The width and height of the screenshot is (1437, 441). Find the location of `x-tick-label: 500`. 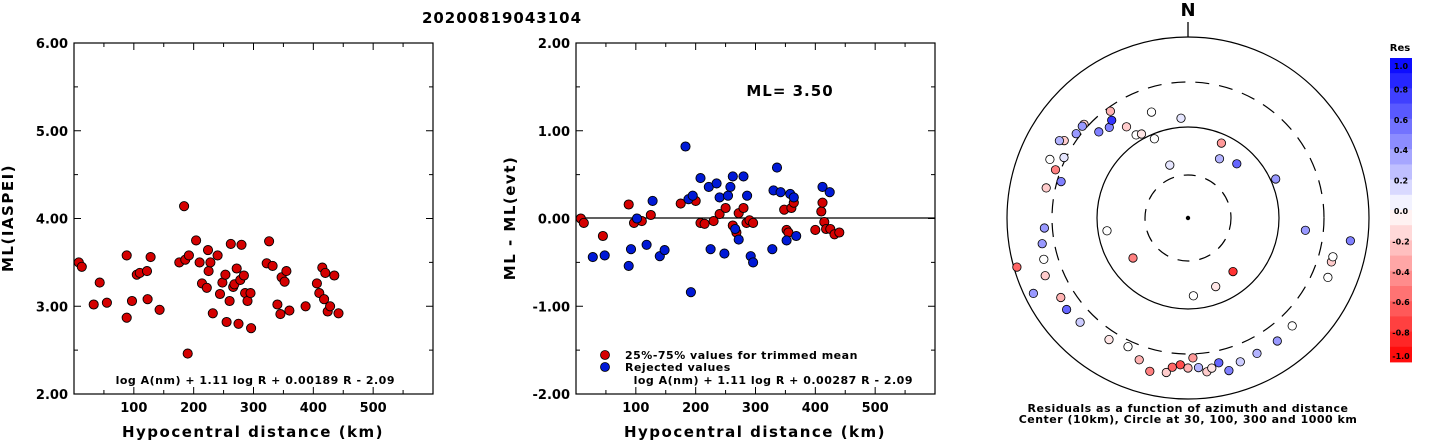

x-tick-label: 500 is located at coordinates (875, 408).